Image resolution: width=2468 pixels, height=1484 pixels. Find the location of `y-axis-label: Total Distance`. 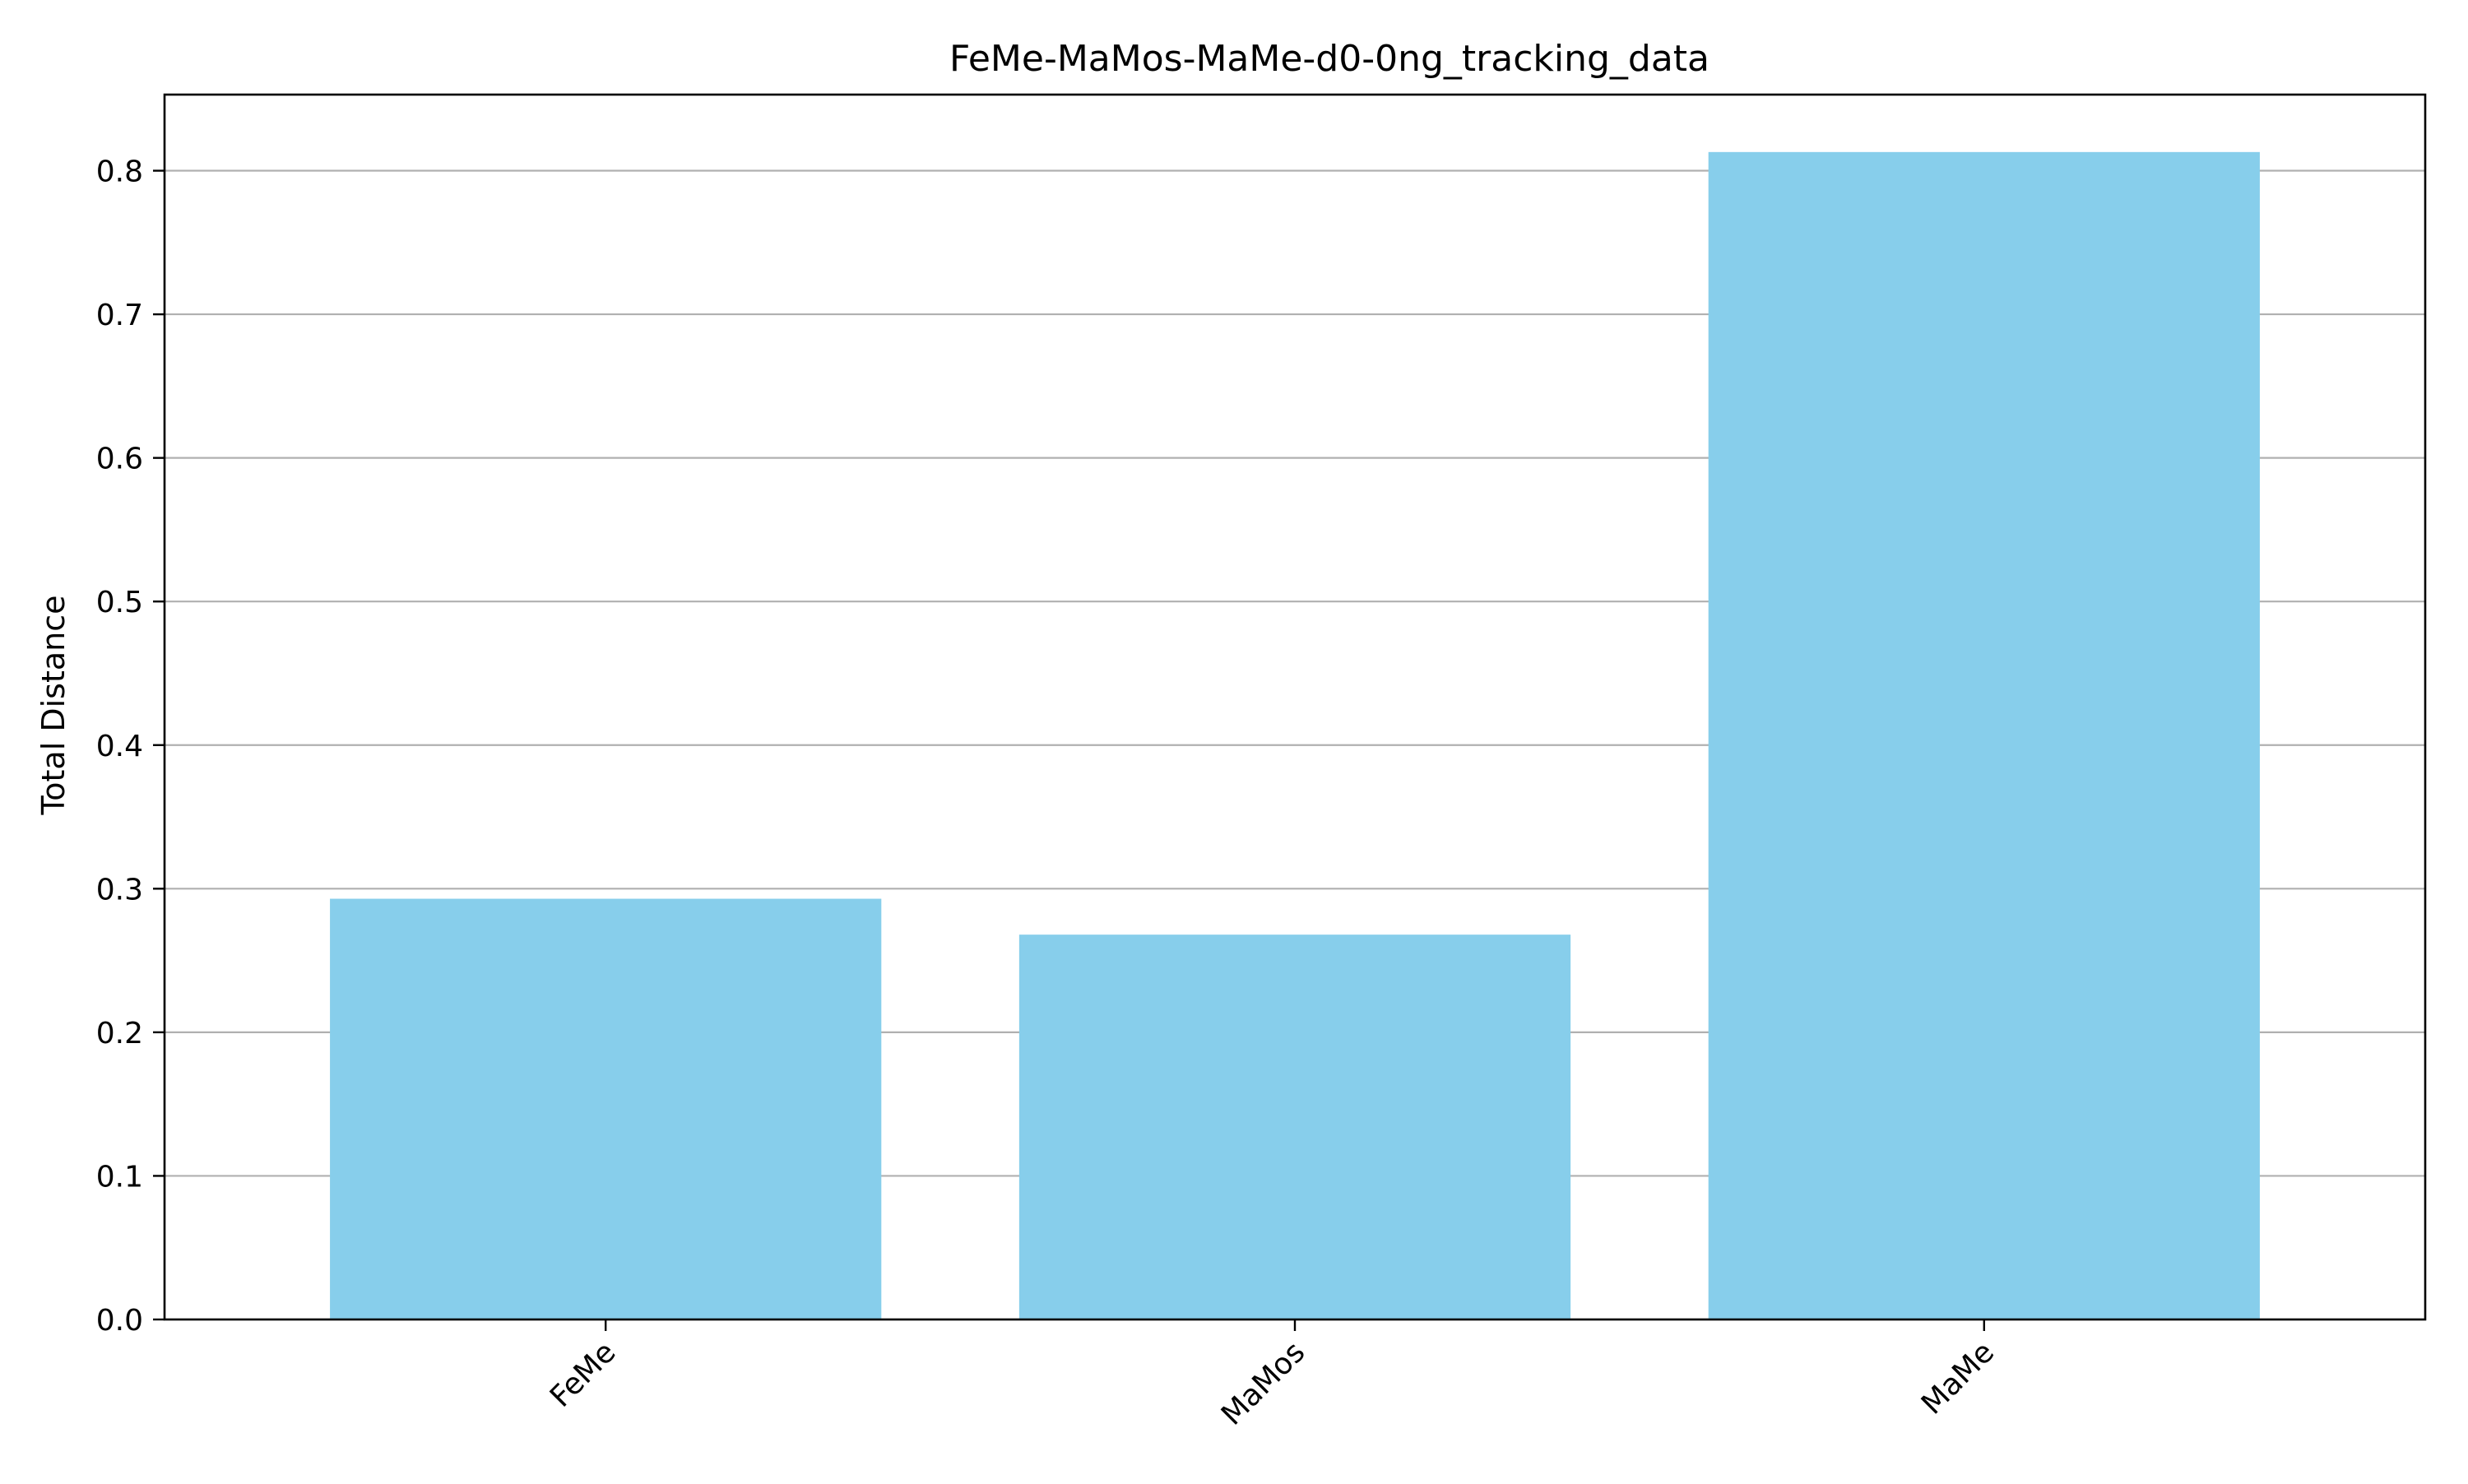

y-axis-label: Total Distance is located at coordinates (53, 706).